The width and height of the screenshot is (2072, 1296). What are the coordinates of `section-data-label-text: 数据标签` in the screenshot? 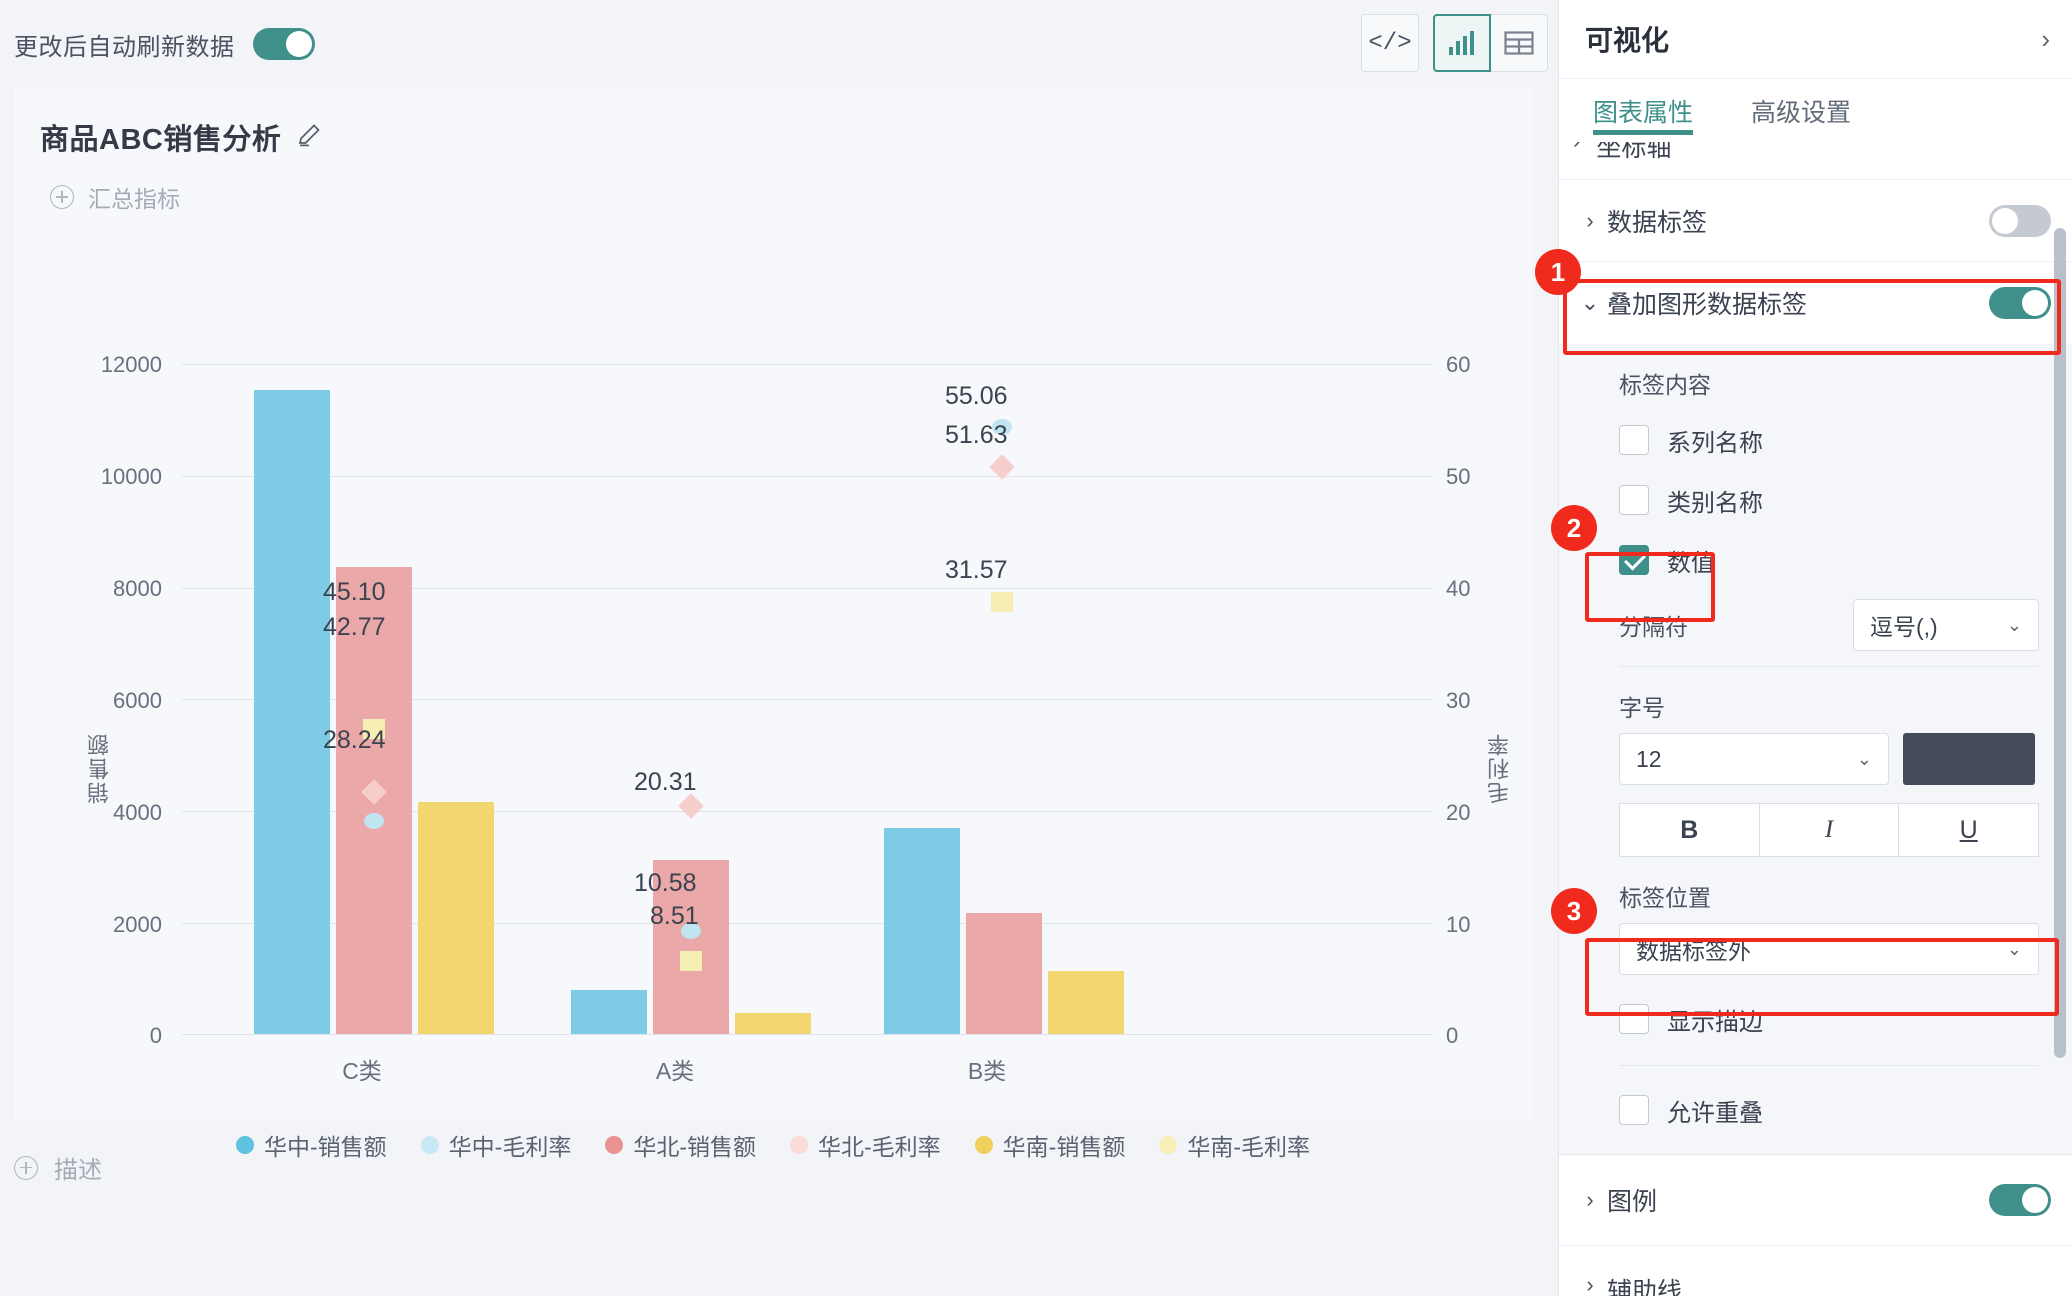 It's located at (1657, 222).